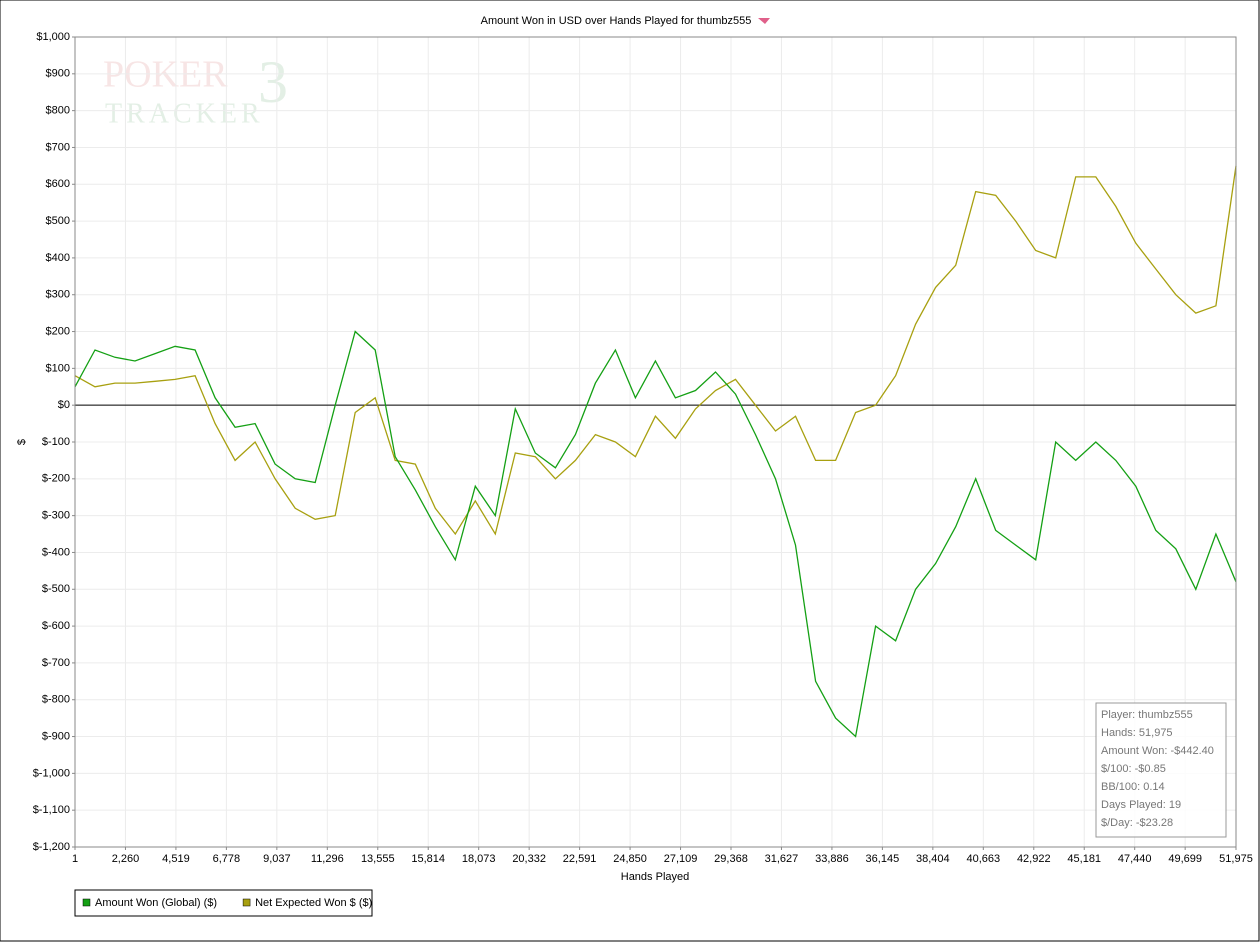 Image resolution: width=1260 pixels, height=944 pixels. What do you see at coordinates (479, 859) in the screenshot?
I see `x-tick-label: 18,073` at bounding box center [479, 859].